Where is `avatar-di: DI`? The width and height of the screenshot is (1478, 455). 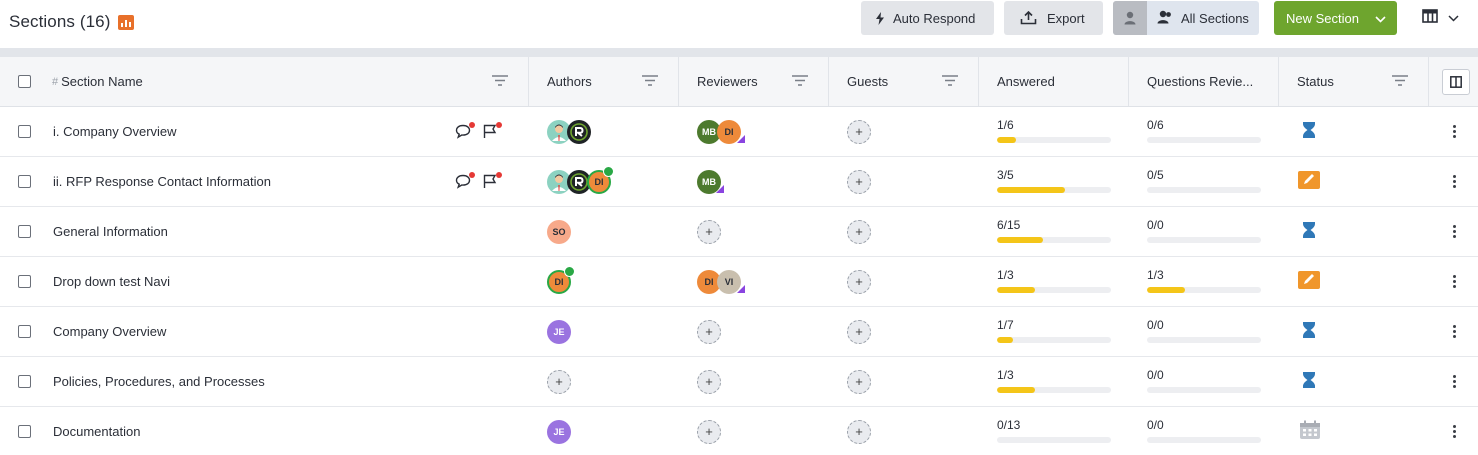
avatar-di: DI is located at coordinates (709, 281).